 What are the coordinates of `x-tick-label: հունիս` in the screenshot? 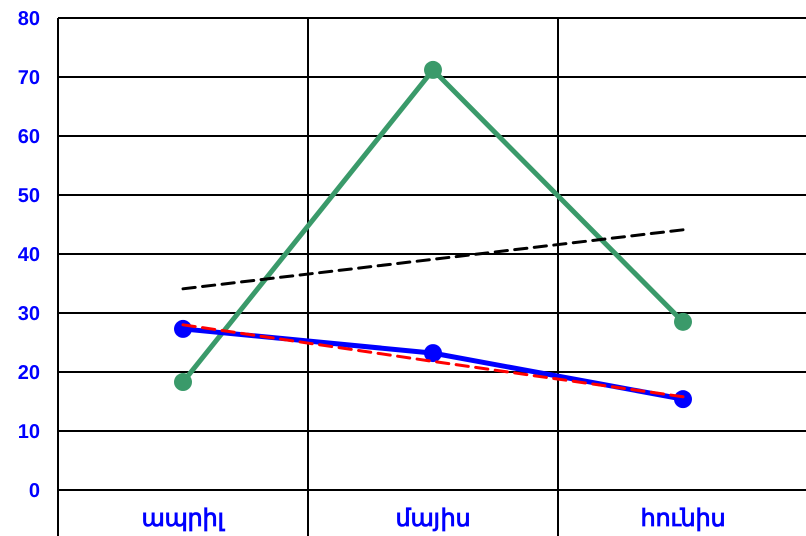 It's located at (683, 518).